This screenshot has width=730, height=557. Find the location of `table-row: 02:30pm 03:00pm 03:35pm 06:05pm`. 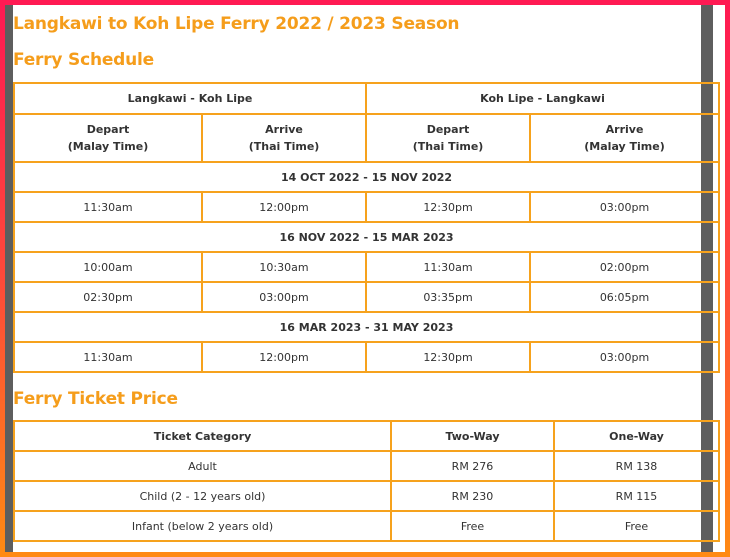

table-row: 02:30pm 03:00pm 03:35pm 06:05pm is located at coordinates (367, 297).